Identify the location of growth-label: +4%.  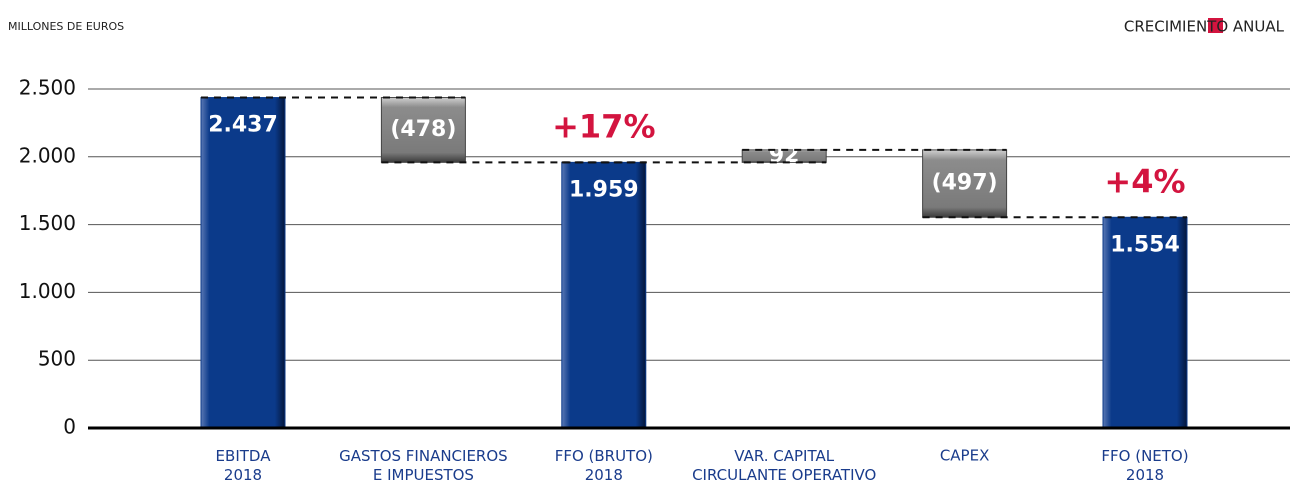
(1144, 181).